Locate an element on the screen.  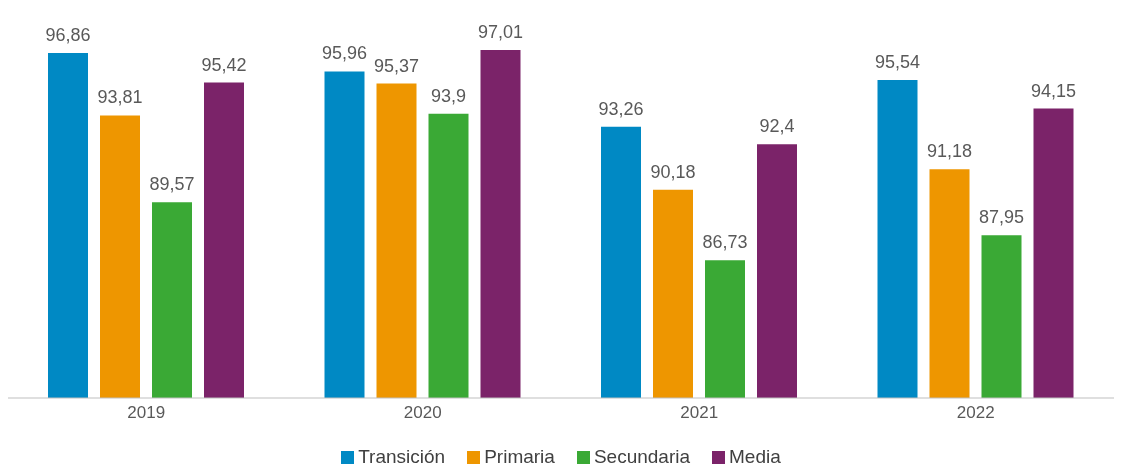
legend-label: Media is located at coordinates (754, 457).